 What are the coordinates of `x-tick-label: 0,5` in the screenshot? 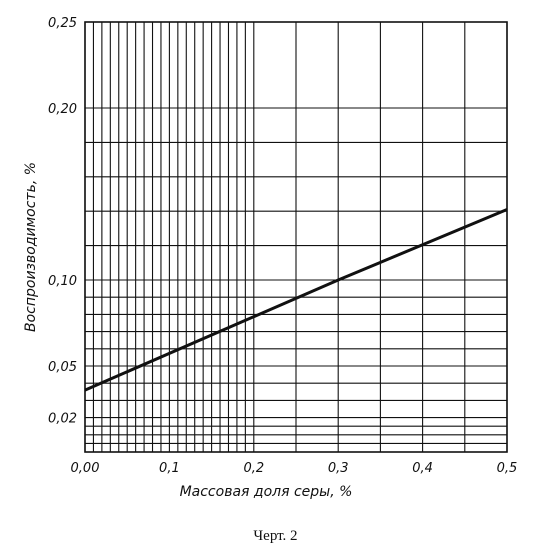 It's located at (507, 468).